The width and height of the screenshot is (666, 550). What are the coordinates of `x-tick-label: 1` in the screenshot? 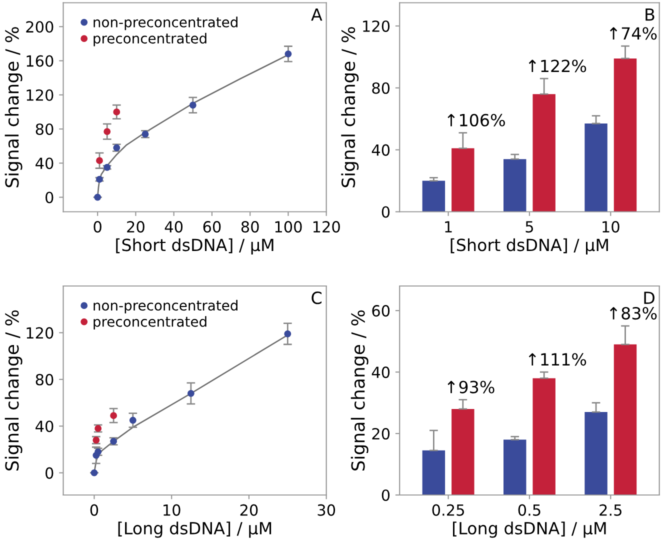 It's located at (448, 226).